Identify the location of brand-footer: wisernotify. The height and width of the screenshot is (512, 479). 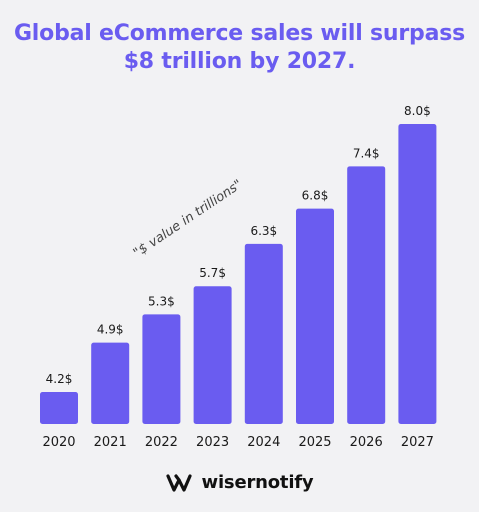
(239, 482).